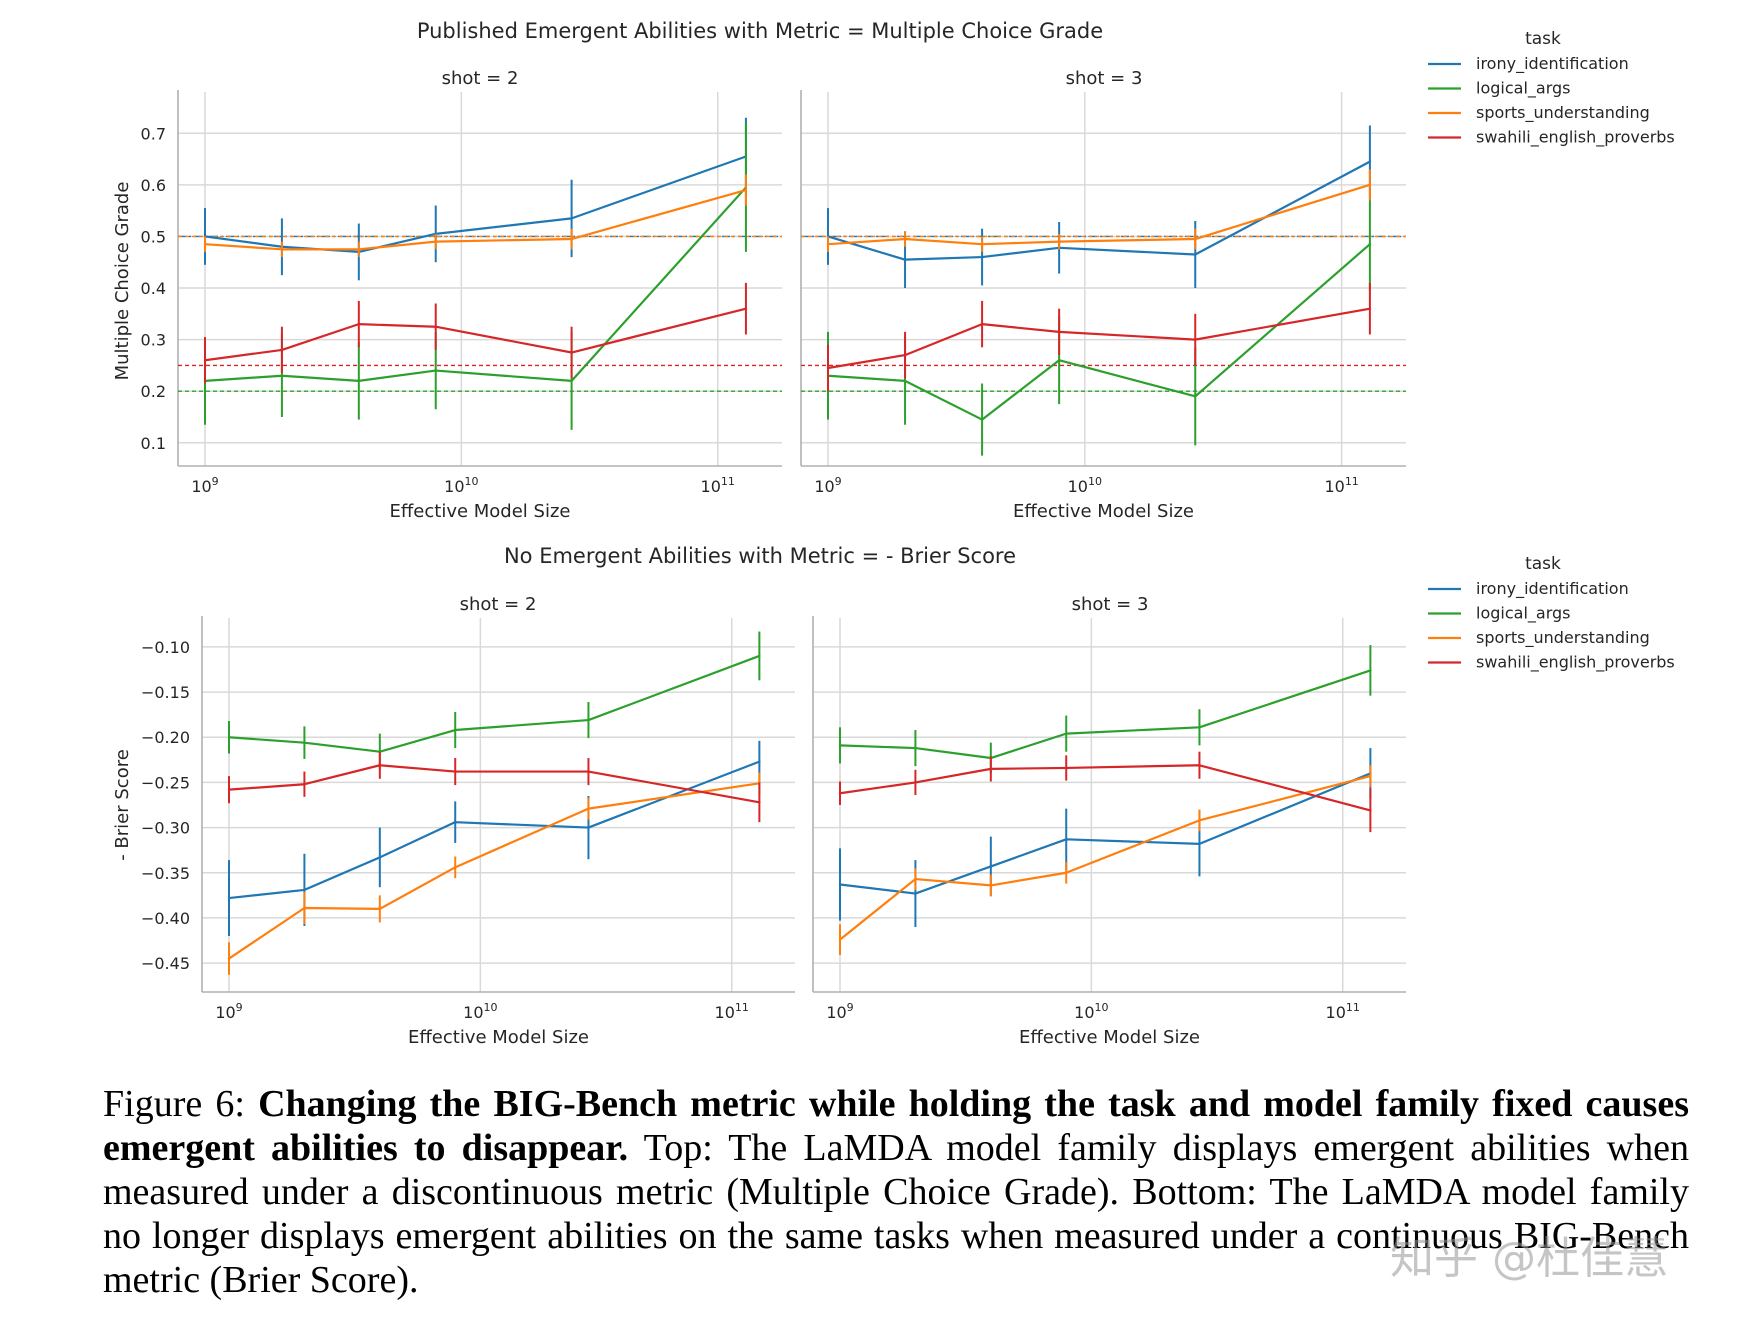  I want to click on x-tick-label: 1011, so click(1341, 485).